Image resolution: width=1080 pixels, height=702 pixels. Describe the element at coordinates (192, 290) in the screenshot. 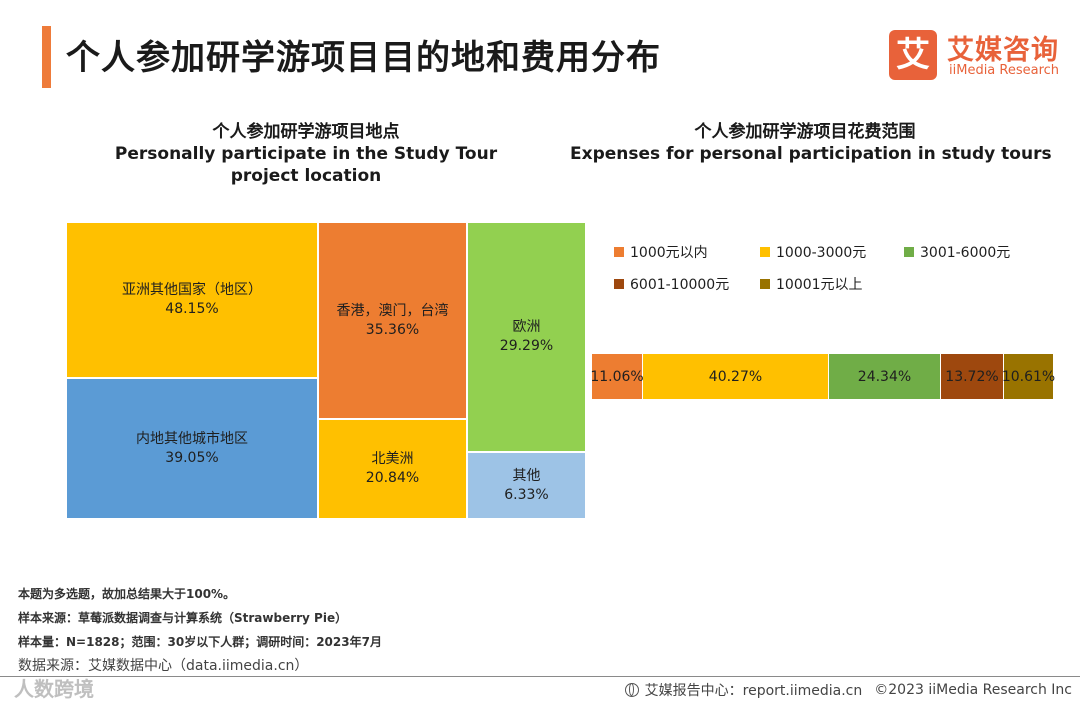

I see `treemap-cell-label: 亚洲其他国家（地区）` at that location.